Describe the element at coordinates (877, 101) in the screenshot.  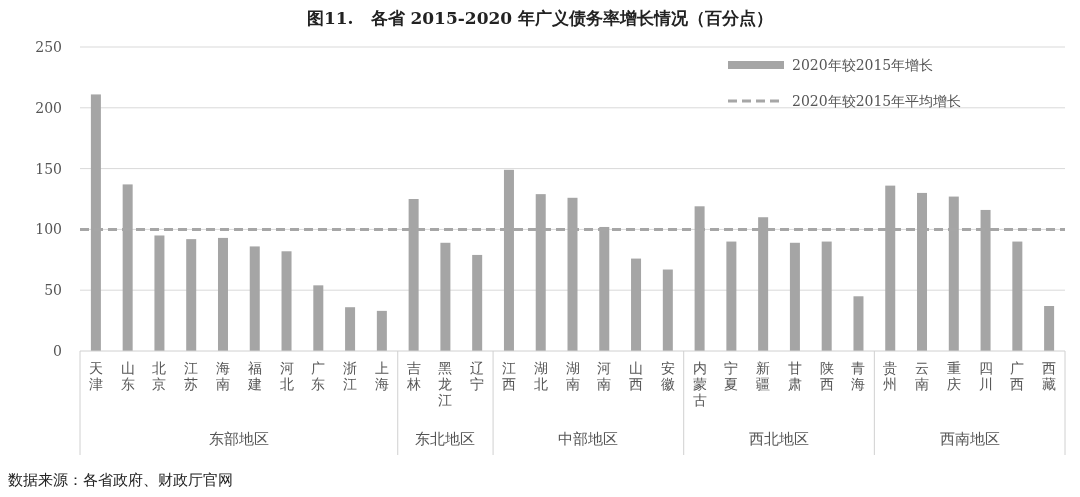
I see `legend-label: 2020年较2015年平均增长` at that location.